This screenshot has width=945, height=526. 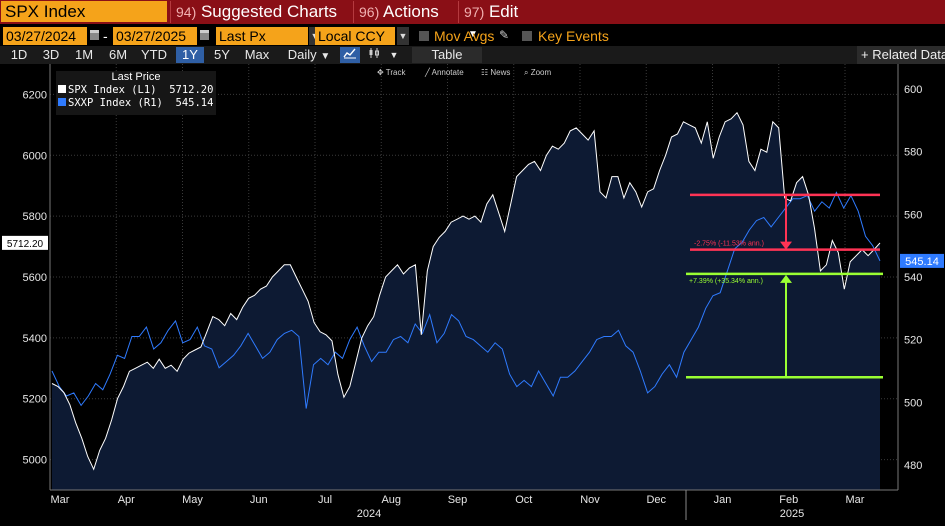 I want to click on x-tick-label: Oct, so click(x=523, y=500).